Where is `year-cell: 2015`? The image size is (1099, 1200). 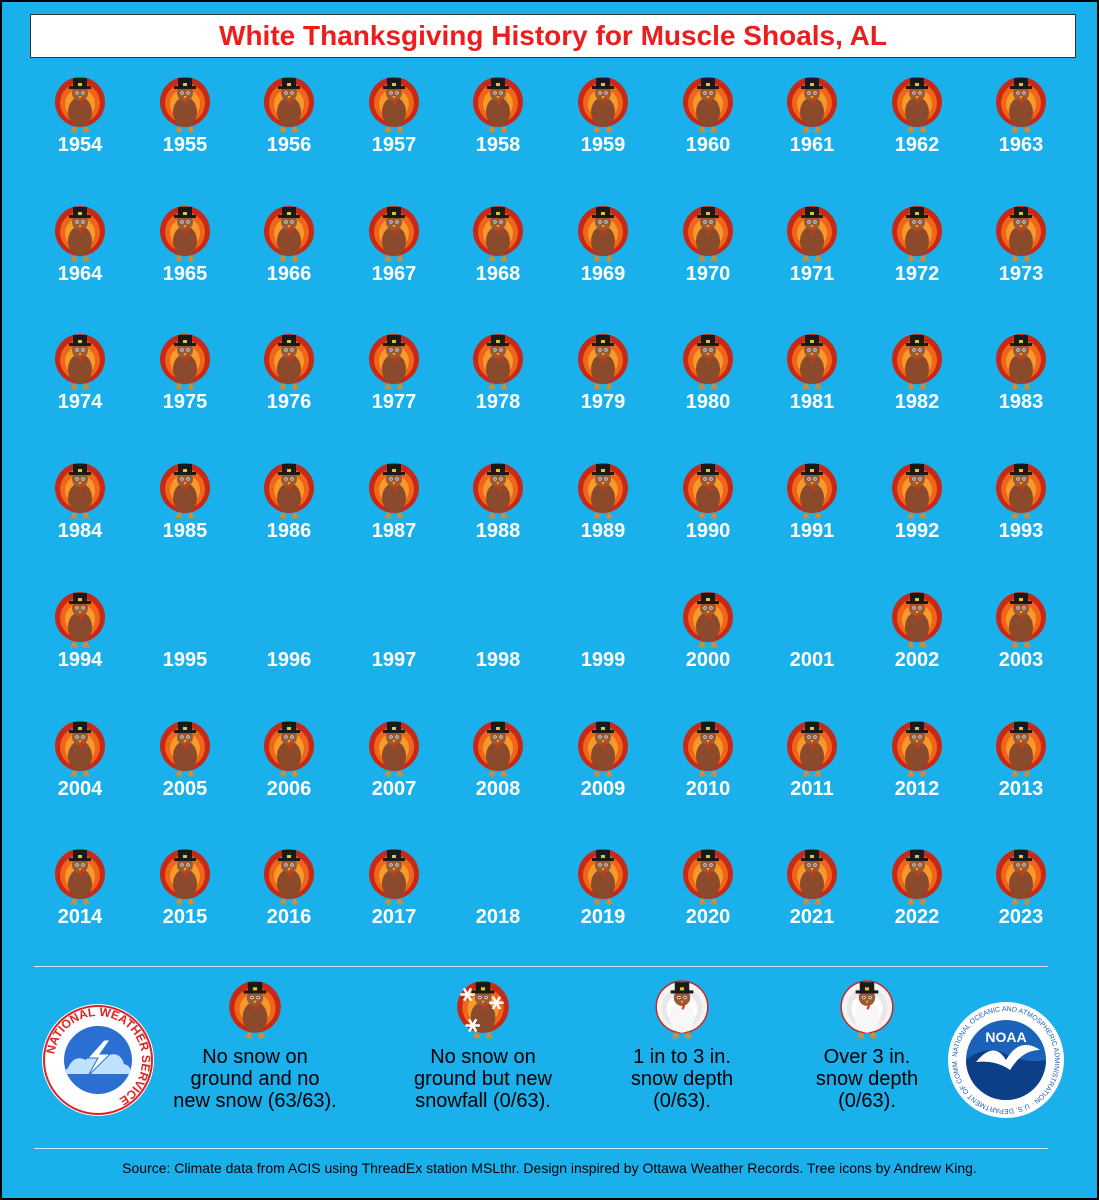
year-cell: 2015 is located at coordinates (185, 906).